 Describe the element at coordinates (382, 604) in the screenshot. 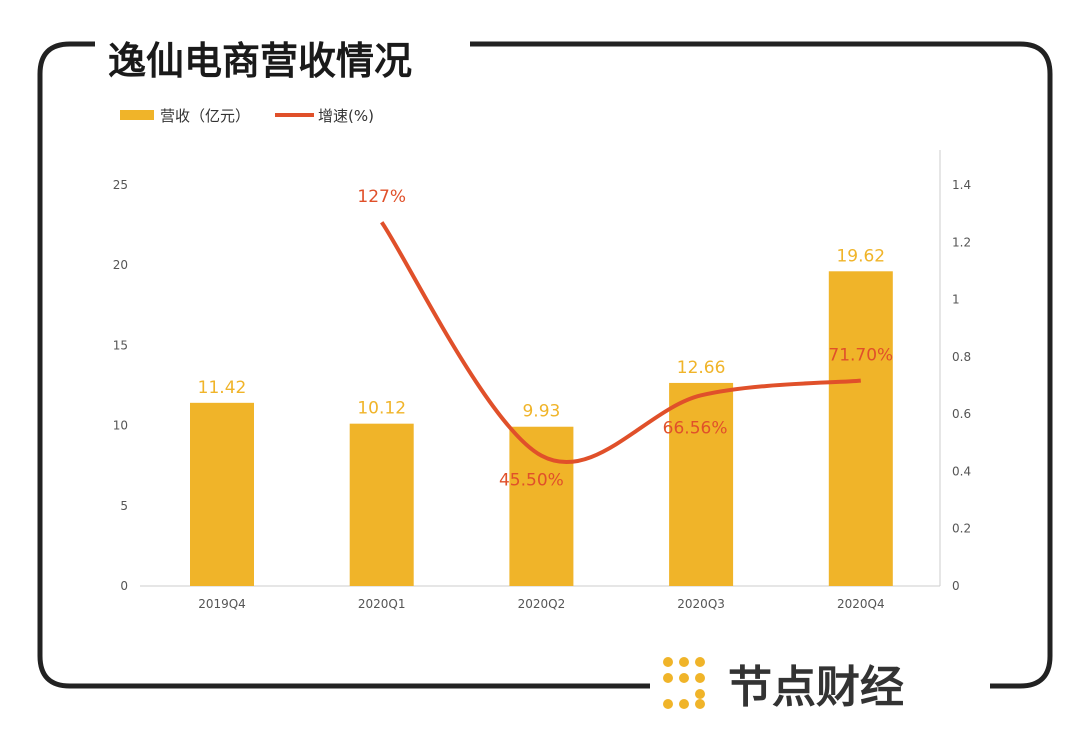

I see `x-tick-label: 2020Q1` at that location.